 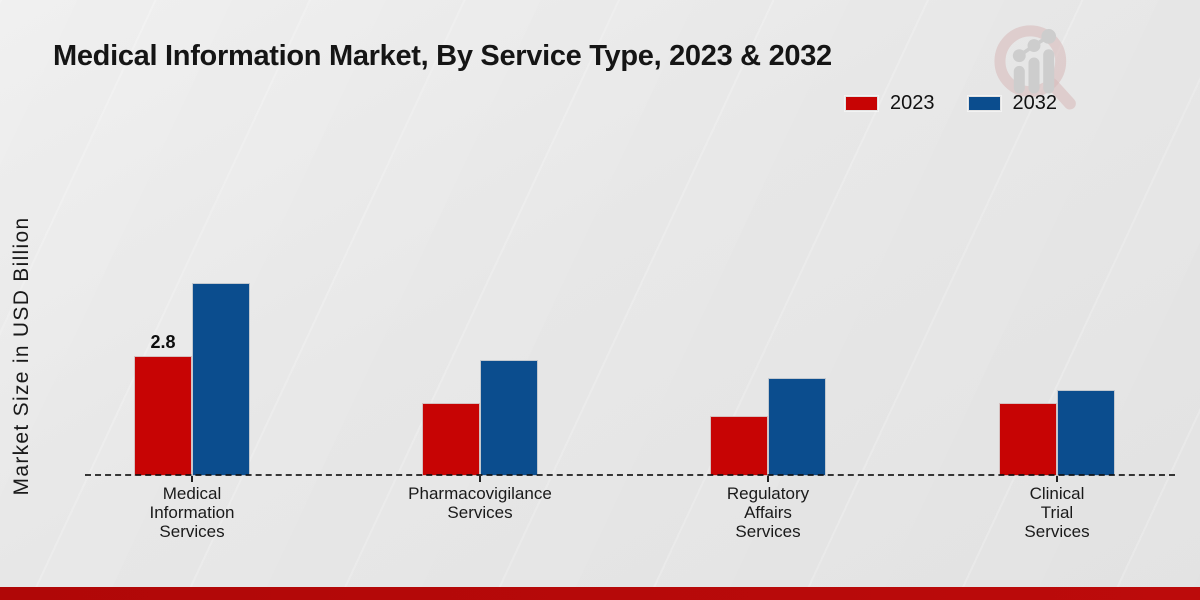 What do you see at coordinates (480, 503) in the screenshot?
I see `category-label-pharmacovigilance-services: Pharmacovigilance Services` at bounding box center [480, 503].